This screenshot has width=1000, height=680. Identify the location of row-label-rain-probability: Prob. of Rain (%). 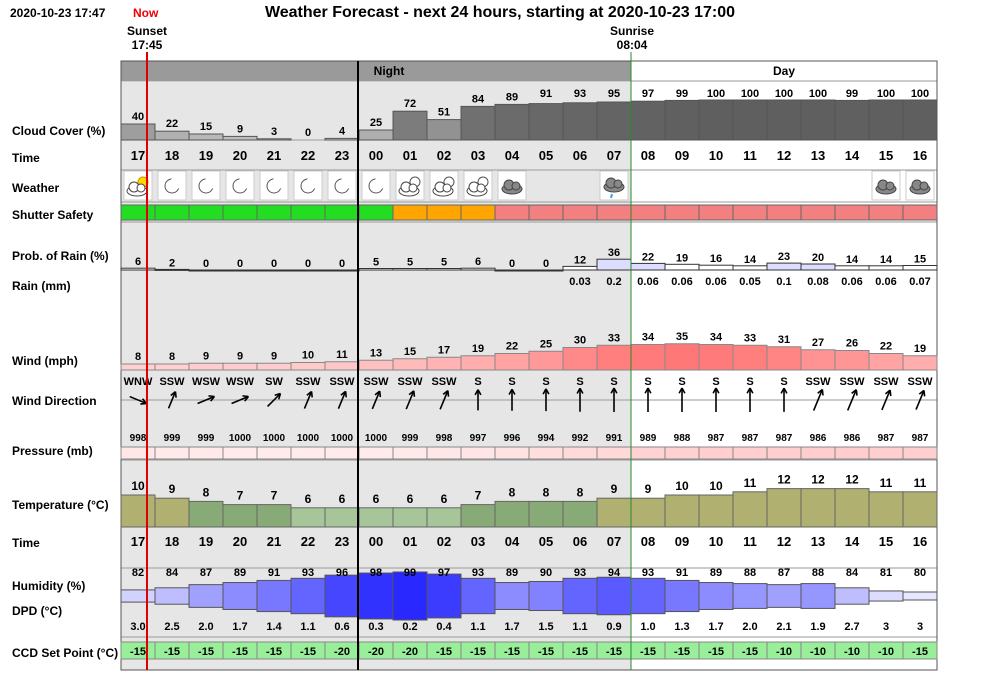
(60, 256).